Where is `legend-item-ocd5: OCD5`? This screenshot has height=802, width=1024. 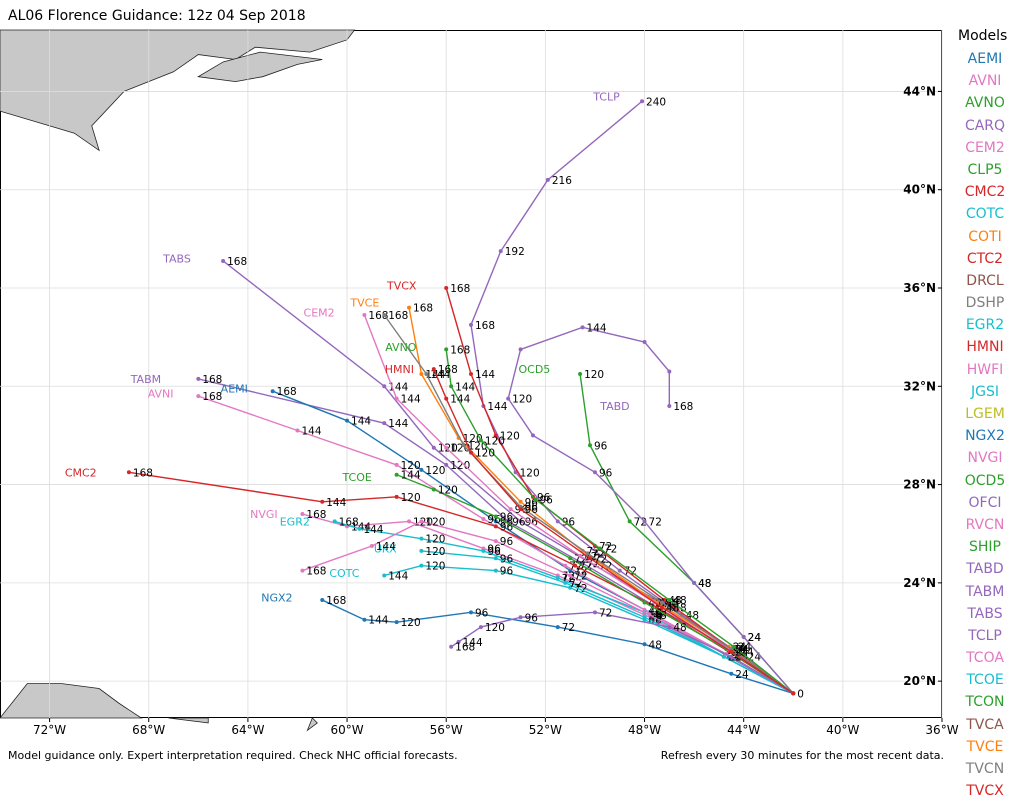
legend-item-ocd5: OCD5 is located at coordinates (985, 480).